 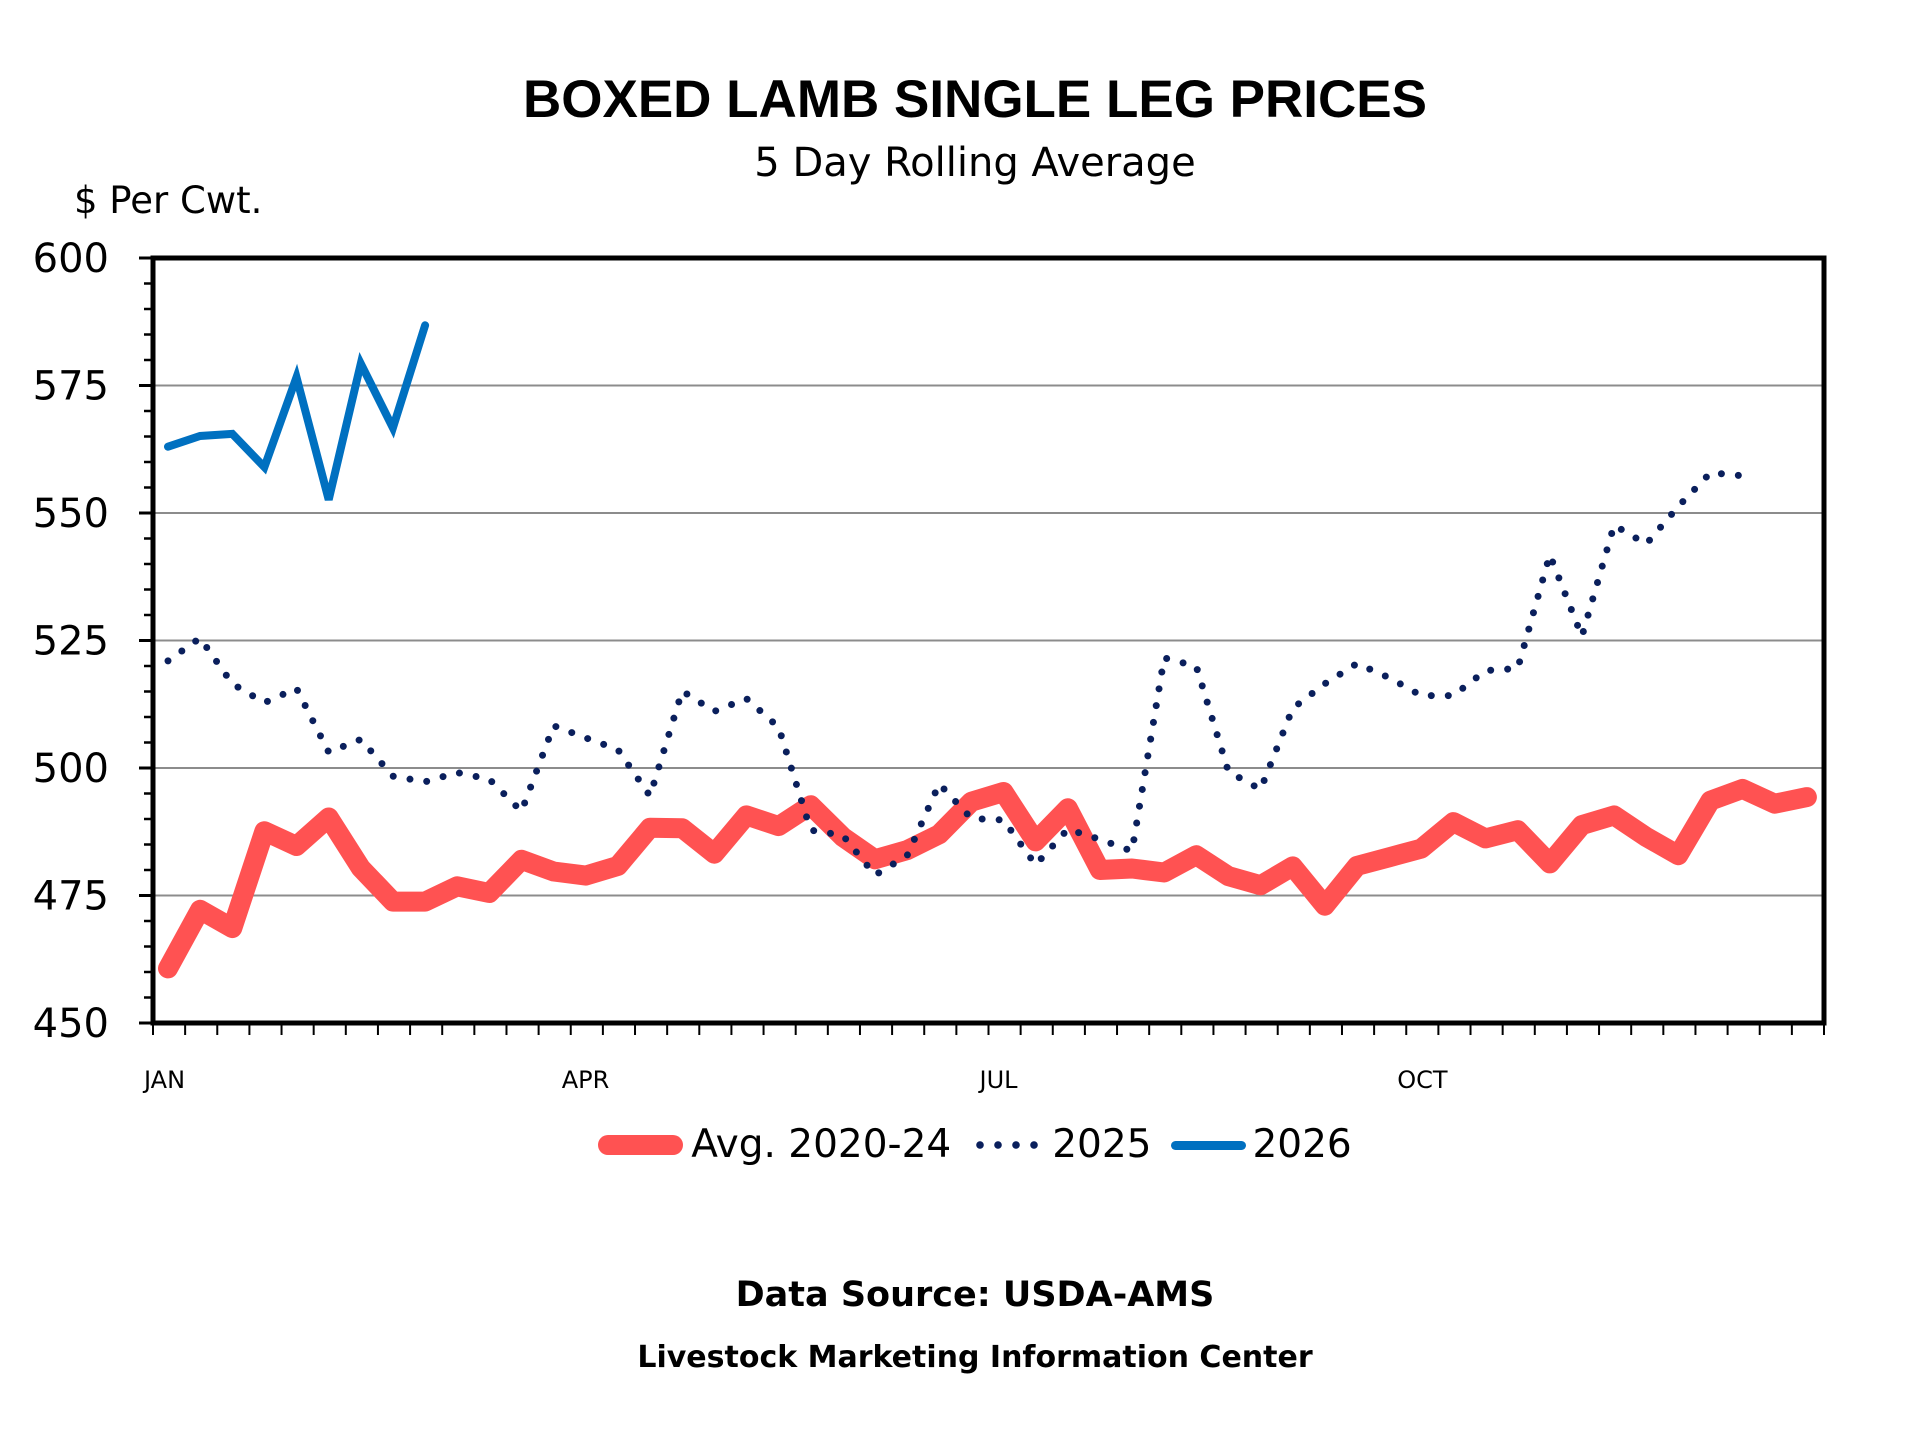 I want to click on x-tick-label: JAN, so click(x=163, y=1080).